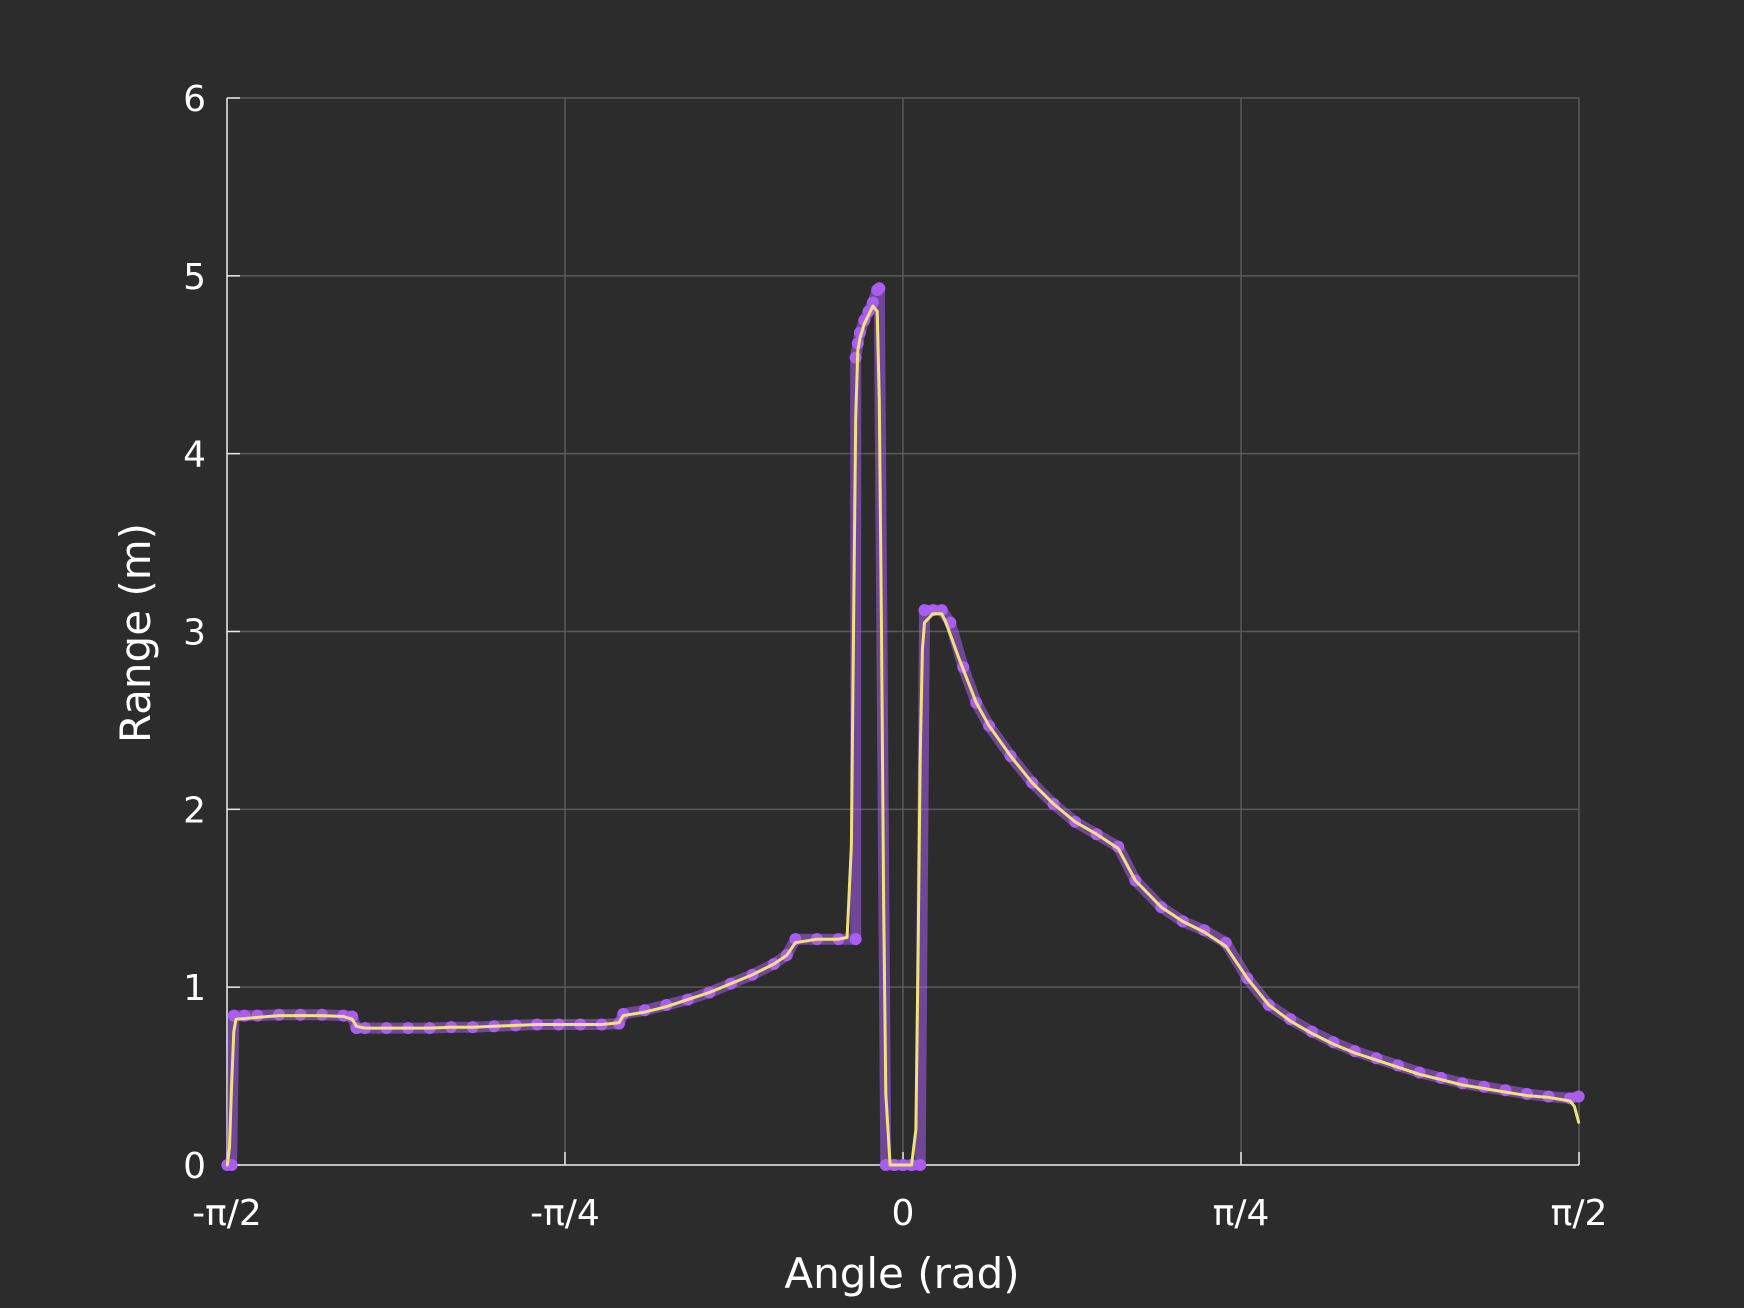  Describe the element at coordinates (1579, 1213) in the screenshot. I see `x-tick-label-4: π/2` at that location.